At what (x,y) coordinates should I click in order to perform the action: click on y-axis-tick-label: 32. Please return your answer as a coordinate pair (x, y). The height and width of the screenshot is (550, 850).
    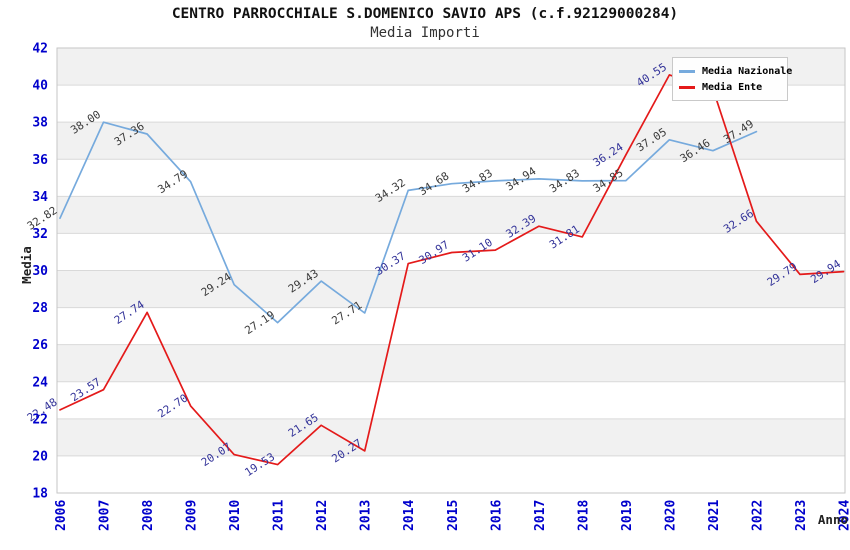
    Looking at the image, I should click on (40, 234).